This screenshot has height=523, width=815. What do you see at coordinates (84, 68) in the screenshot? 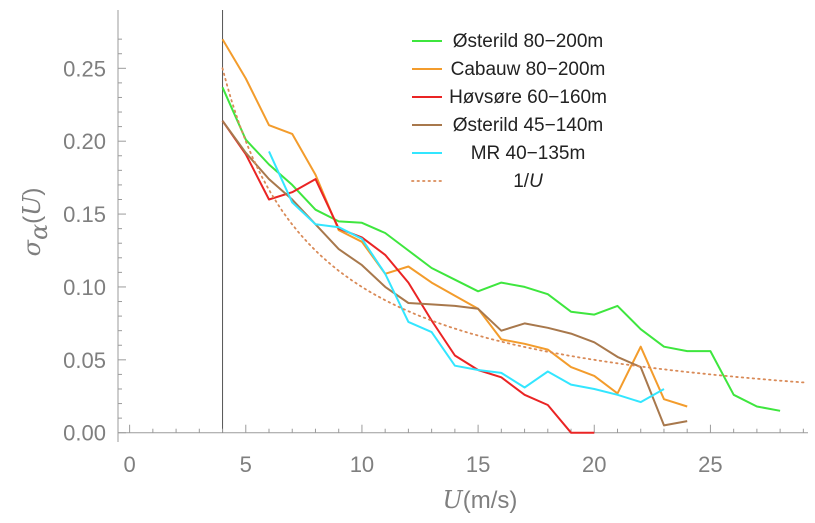
I see `y-tick-label: 0.25` at bounding box center [84, 68].